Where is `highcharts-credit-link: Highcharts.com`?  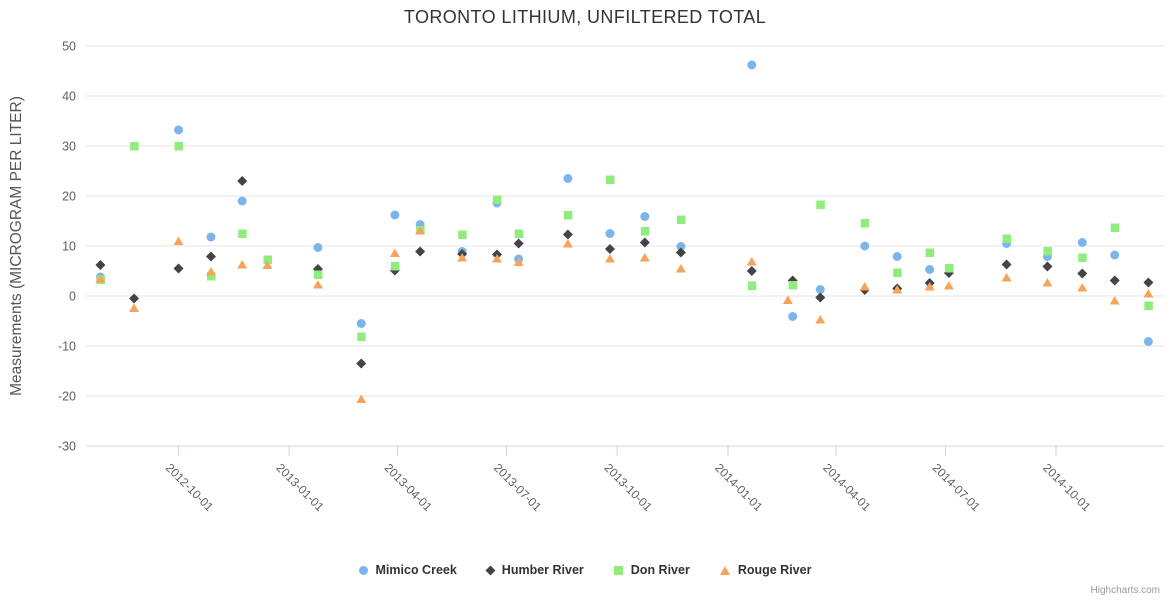
highcharts-credit-link: Highcharts.com is located at coordinates (1125, 590).